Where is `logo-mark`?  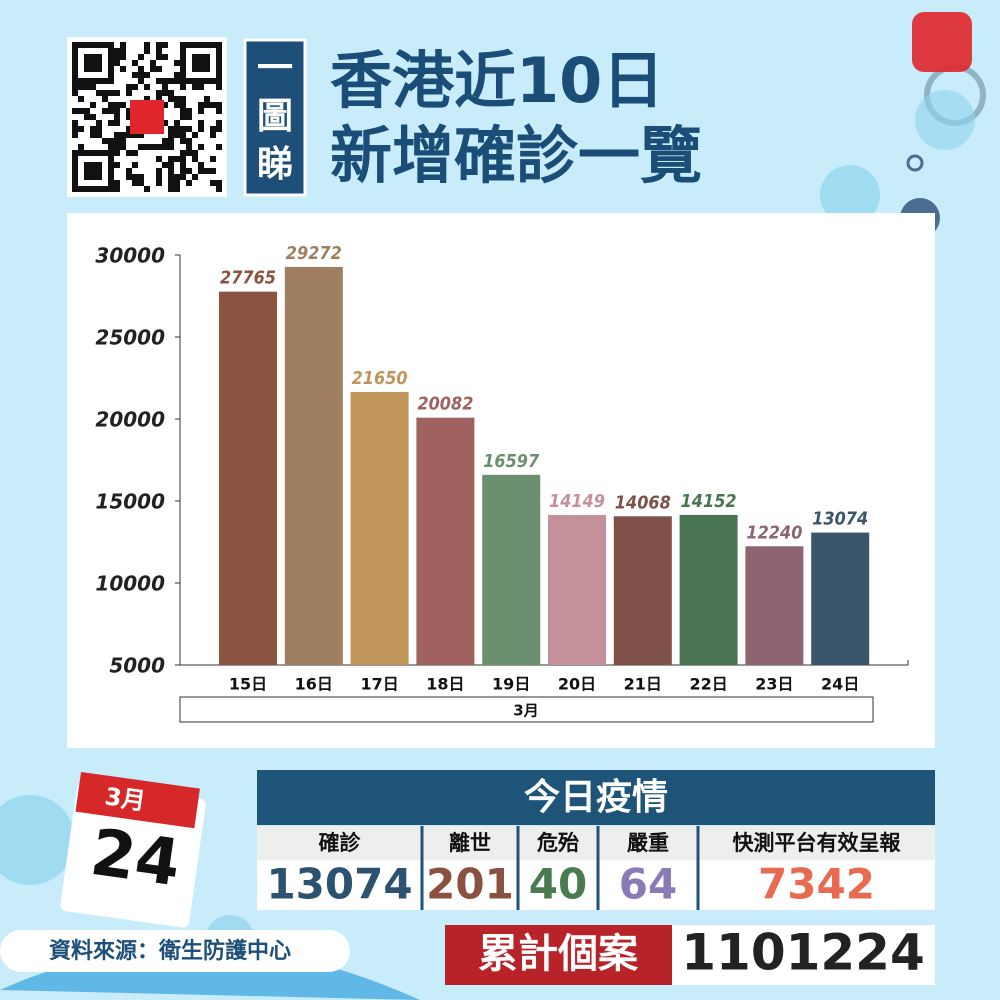
logo-mark is located at coordinates (942, 42).